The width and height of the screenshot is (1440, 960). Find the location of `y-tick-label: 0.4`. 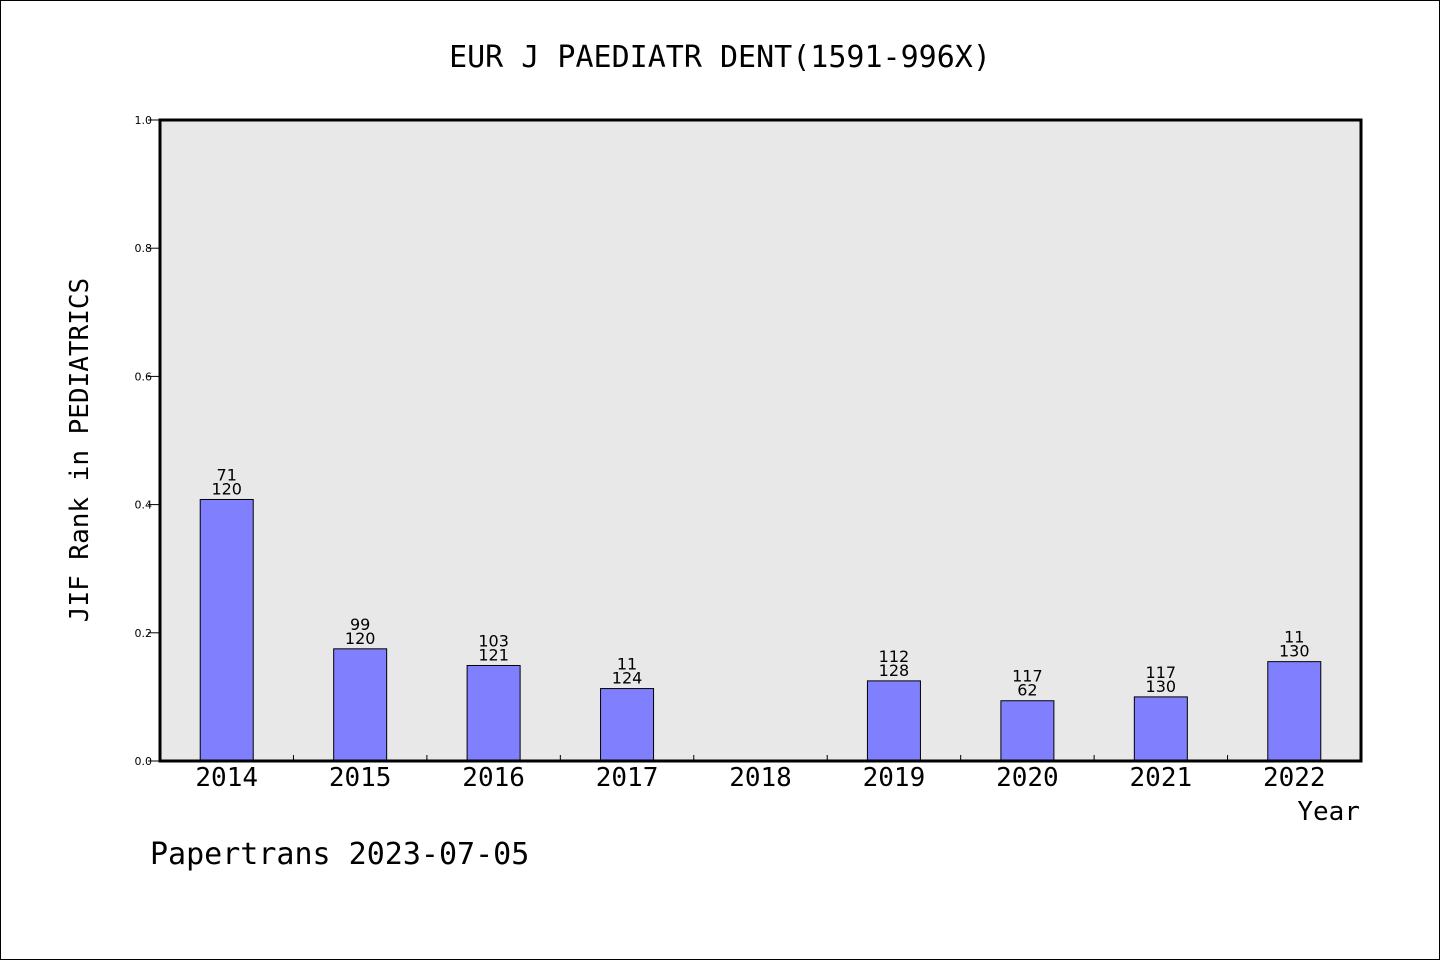

y-tick-label: 0.4 is located at coordinates (144, 505).